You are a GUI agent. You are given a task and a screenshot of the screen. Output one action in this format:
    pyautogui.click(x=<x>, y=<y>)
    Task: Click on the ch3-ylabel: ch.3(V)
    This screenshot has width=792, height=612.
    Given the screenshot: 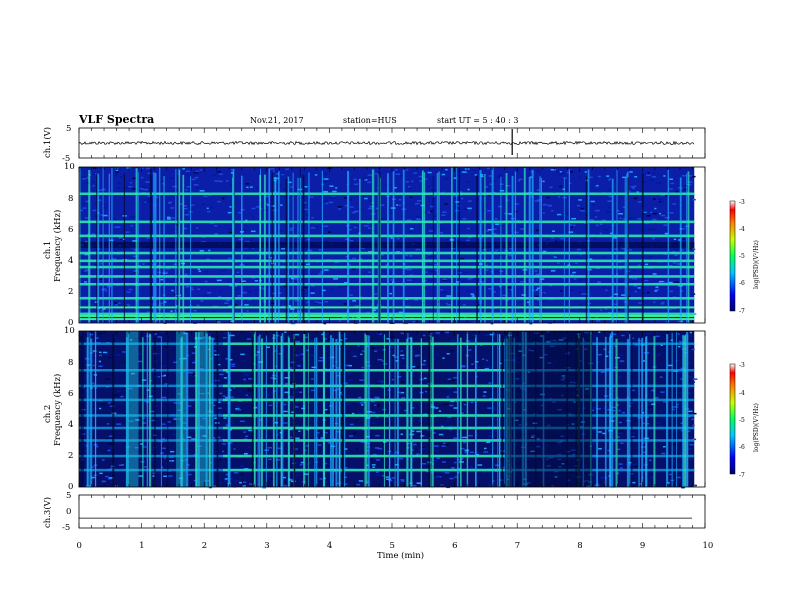 What is the action you would take?
    pyautogui.click(x=47, y=512)
    